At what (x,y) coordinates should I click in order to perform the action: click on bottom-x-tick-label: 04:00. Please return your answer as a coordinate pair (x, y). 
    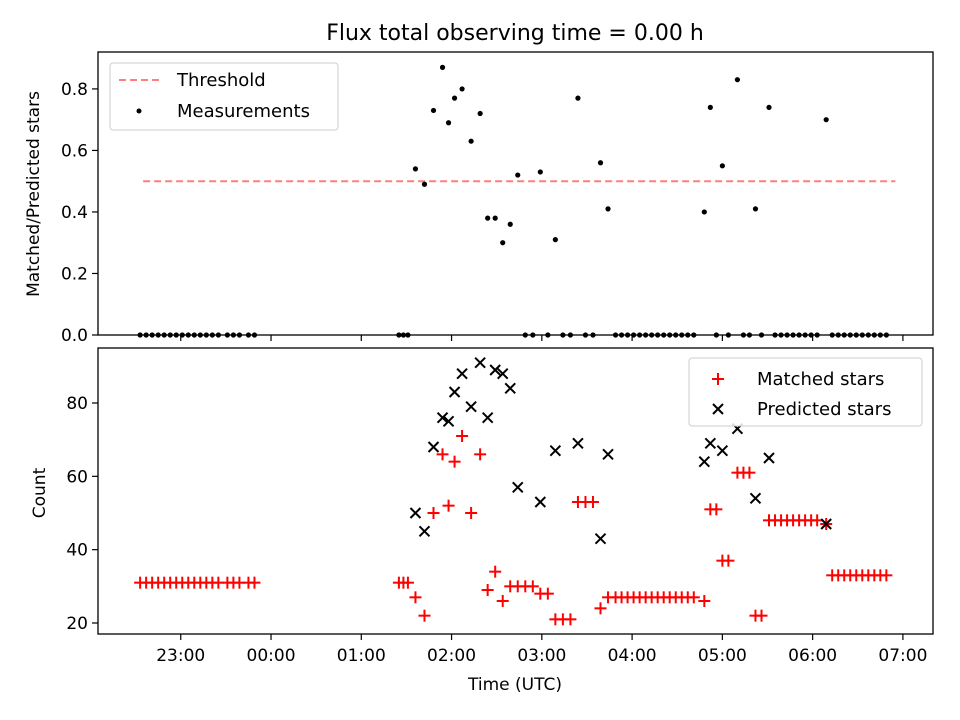
    Looking at the image, I should click on (632, 656).